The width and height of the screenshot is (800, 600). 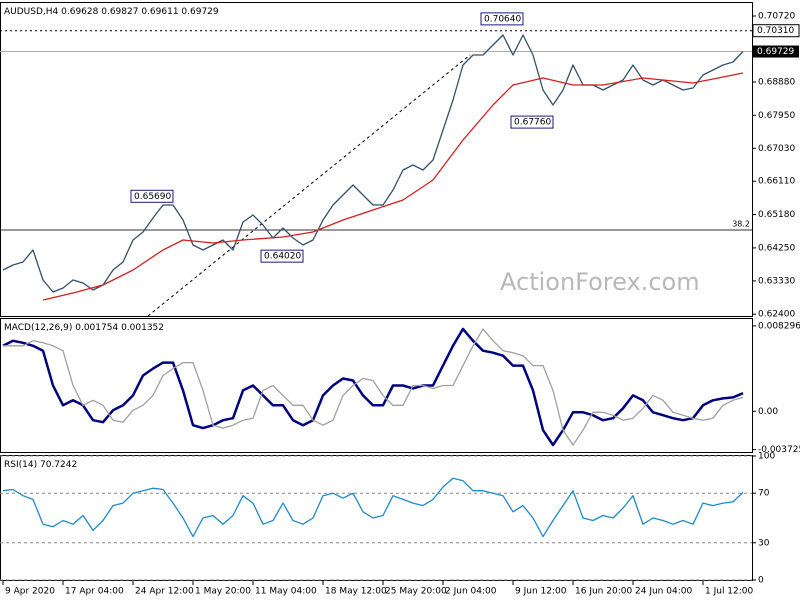 I want to click on series-line, so click(x=373, y=507).